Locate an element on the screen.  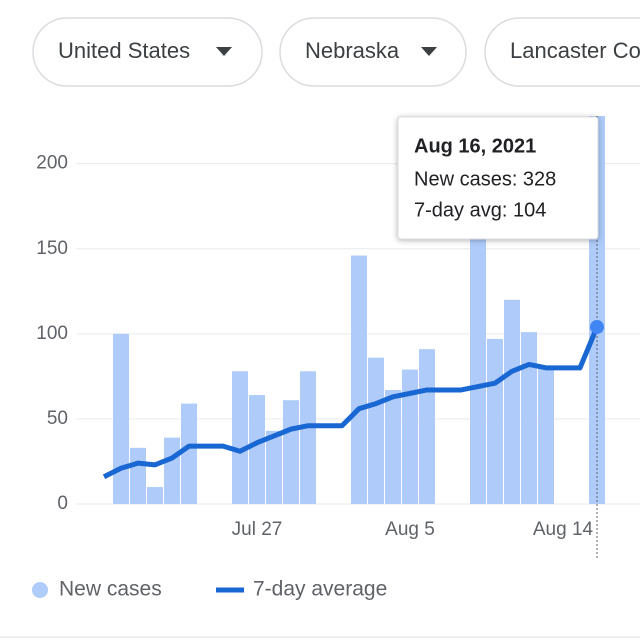
x-tick-label: Jul 27 is located at coordinates (257, 529).